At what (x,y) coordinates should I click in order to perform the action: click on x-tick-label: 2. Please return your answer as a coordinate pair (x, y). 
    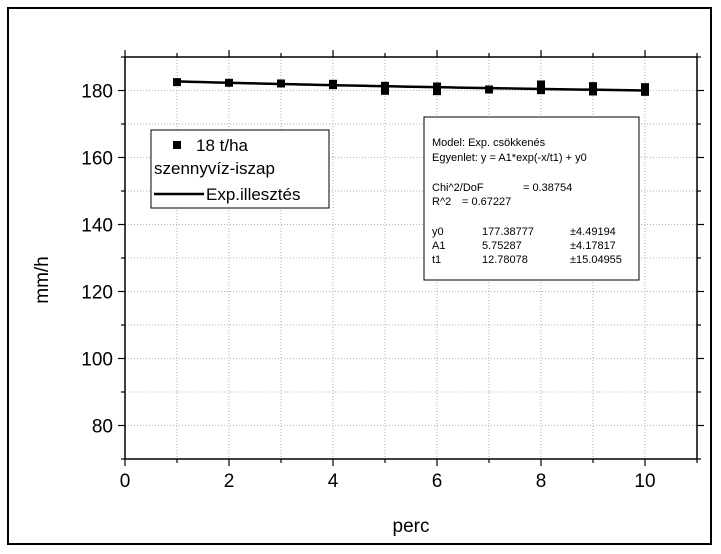
    Looking at the image, I should click on (229, 481).